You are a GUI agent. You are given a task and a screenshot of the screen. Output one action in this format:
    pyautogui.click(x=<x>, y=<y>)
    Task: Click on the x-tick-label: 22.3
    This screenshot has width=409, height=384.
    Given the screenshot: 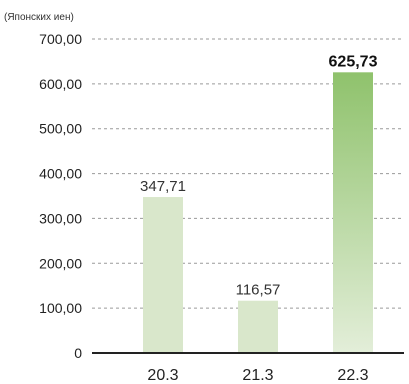 What is the action you would take?
    pyautogui.click(x=352, y=375)
    